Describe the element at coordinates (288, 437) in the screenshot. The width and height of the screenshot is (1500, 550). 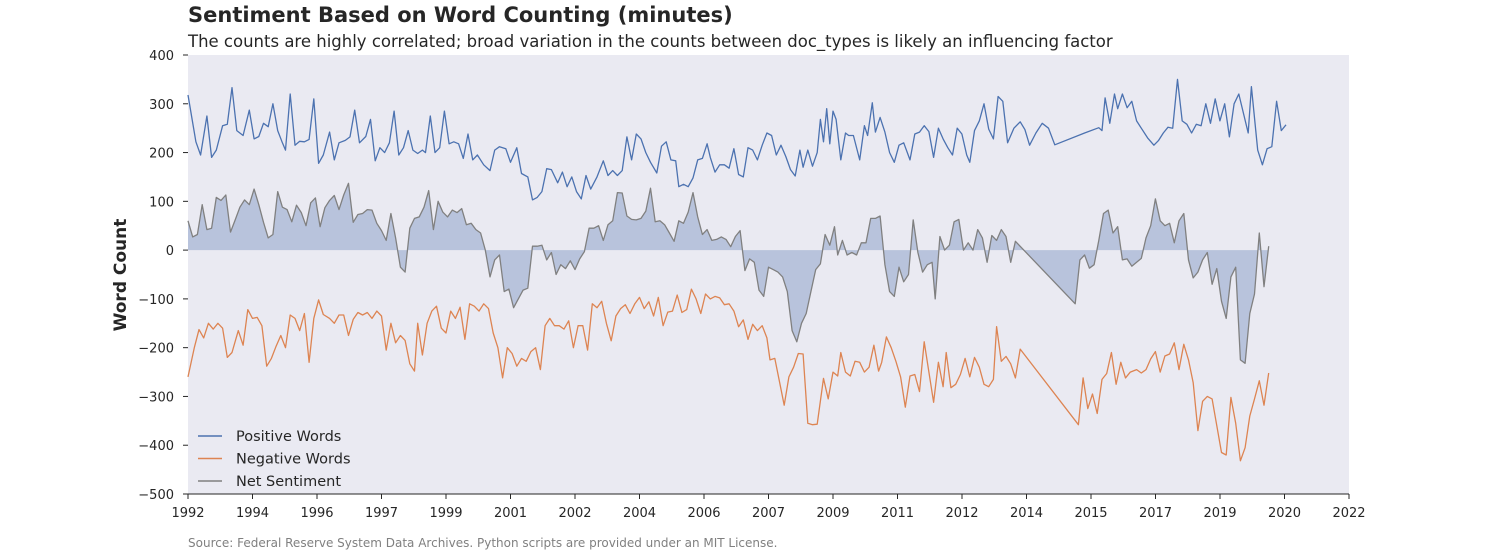
I see `legend-label: Positive Words` at that location.